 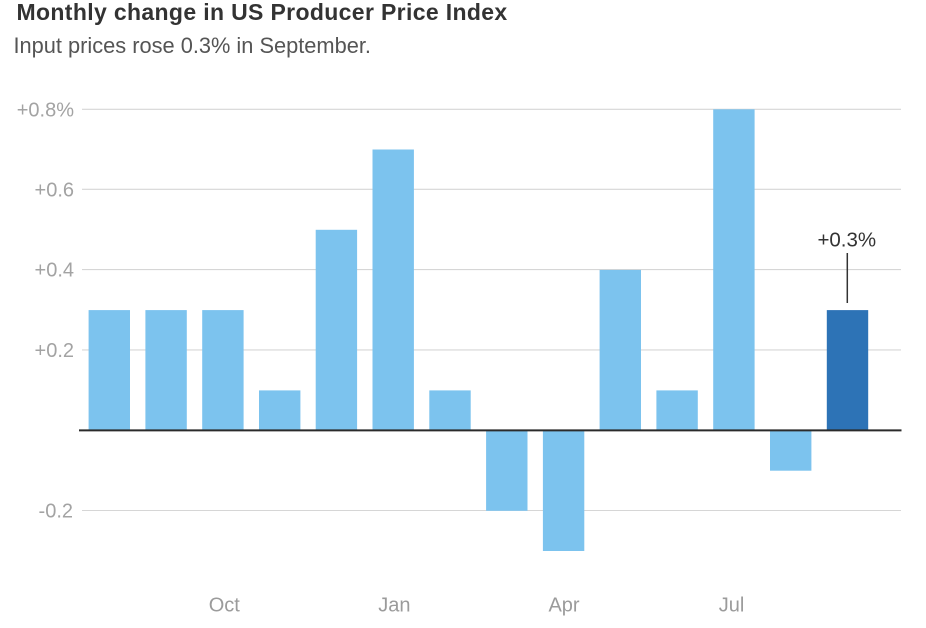 What do you see at coordinates (56, 512) in the screenshot?
I see `svg-text: -0.2` at bounding box center [56, 512].